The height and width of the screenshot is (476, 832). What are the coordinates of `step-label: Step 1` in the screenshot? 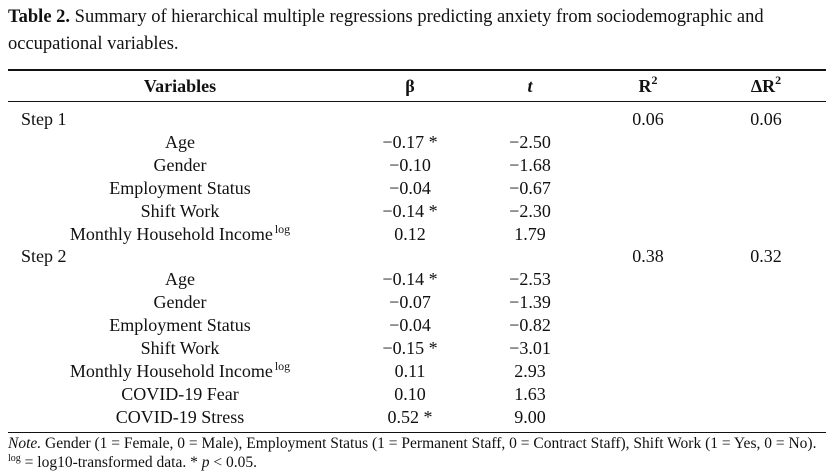 It's located at (44, 119).